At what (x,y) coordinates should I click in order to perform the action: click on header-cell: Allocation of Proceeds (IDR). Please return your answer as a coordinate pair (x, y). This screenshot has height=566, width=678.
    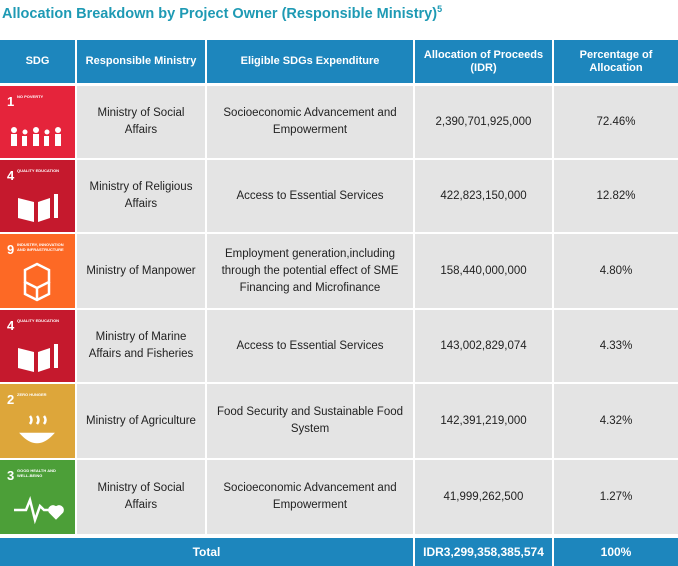
    Looking at the image, I should click on (483, 61).